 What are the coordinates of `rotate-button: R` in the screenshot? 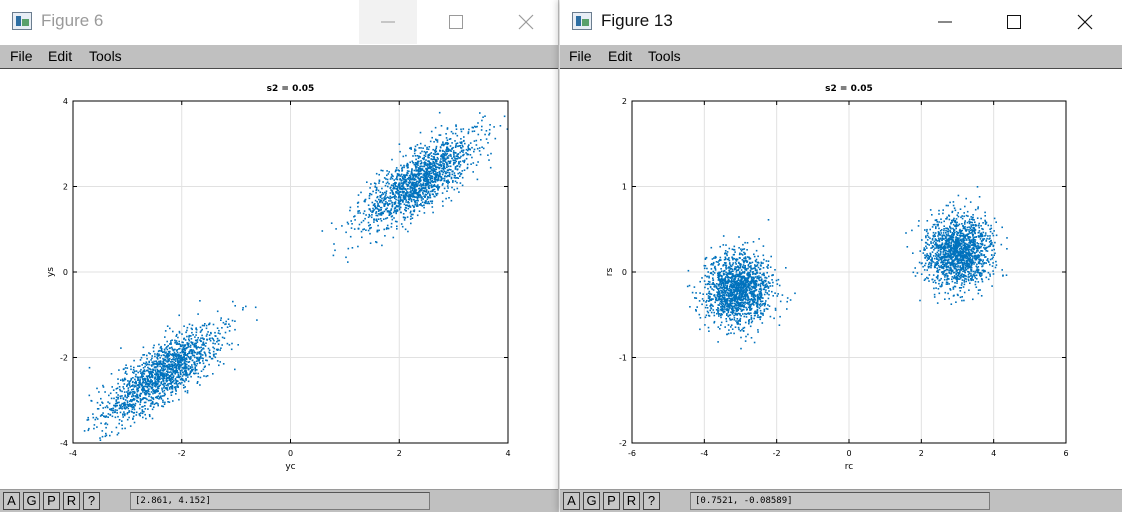 It's located at (71, 501).